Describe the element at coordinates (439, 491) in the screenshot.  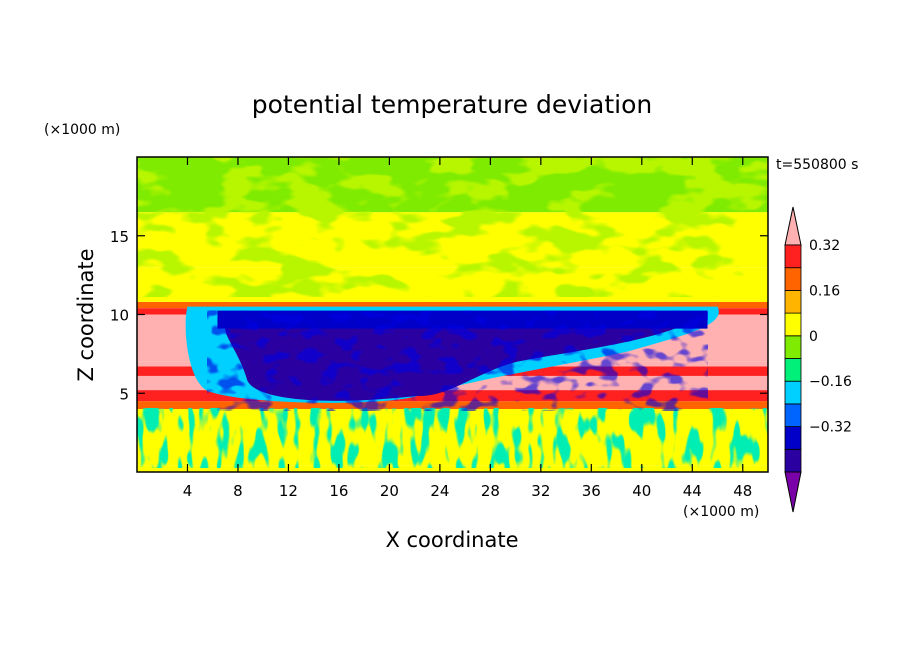
I see `x-tick-label-5: 24` at that location.